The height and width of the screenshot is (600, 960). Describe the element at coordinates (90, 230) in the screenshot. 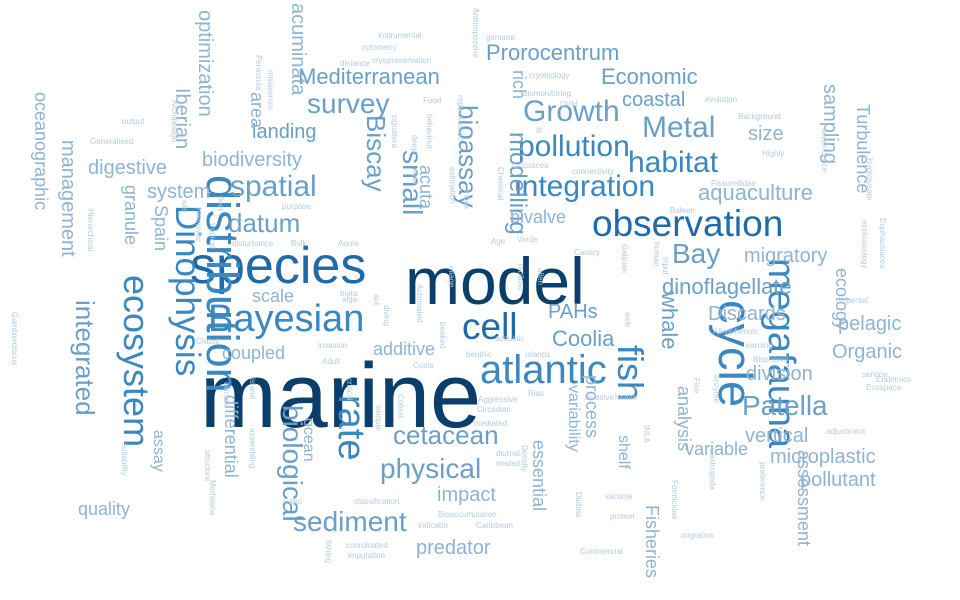

I see `word-hierarchical: Hierarchical` at that location.